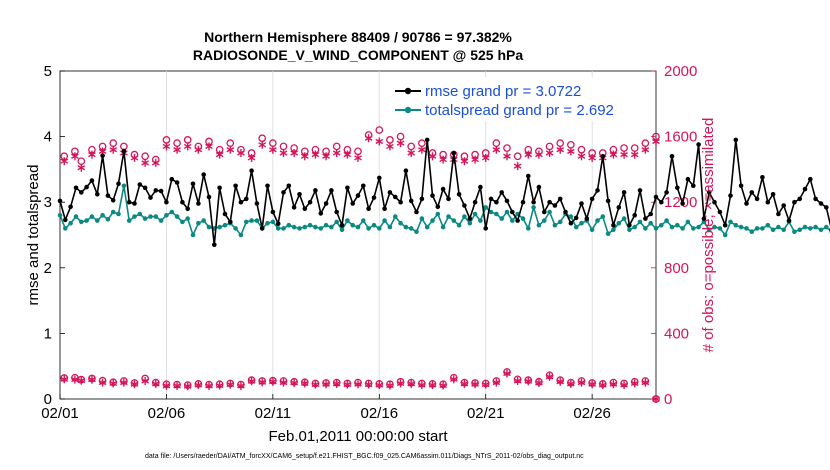 The width and height of the screenshot is (830, 470). What do you see at coordinates (54, 235) in the screenshot?
I see `left-y-axis: 0 1 2 3 4 5` at bounding box center [54, 235].